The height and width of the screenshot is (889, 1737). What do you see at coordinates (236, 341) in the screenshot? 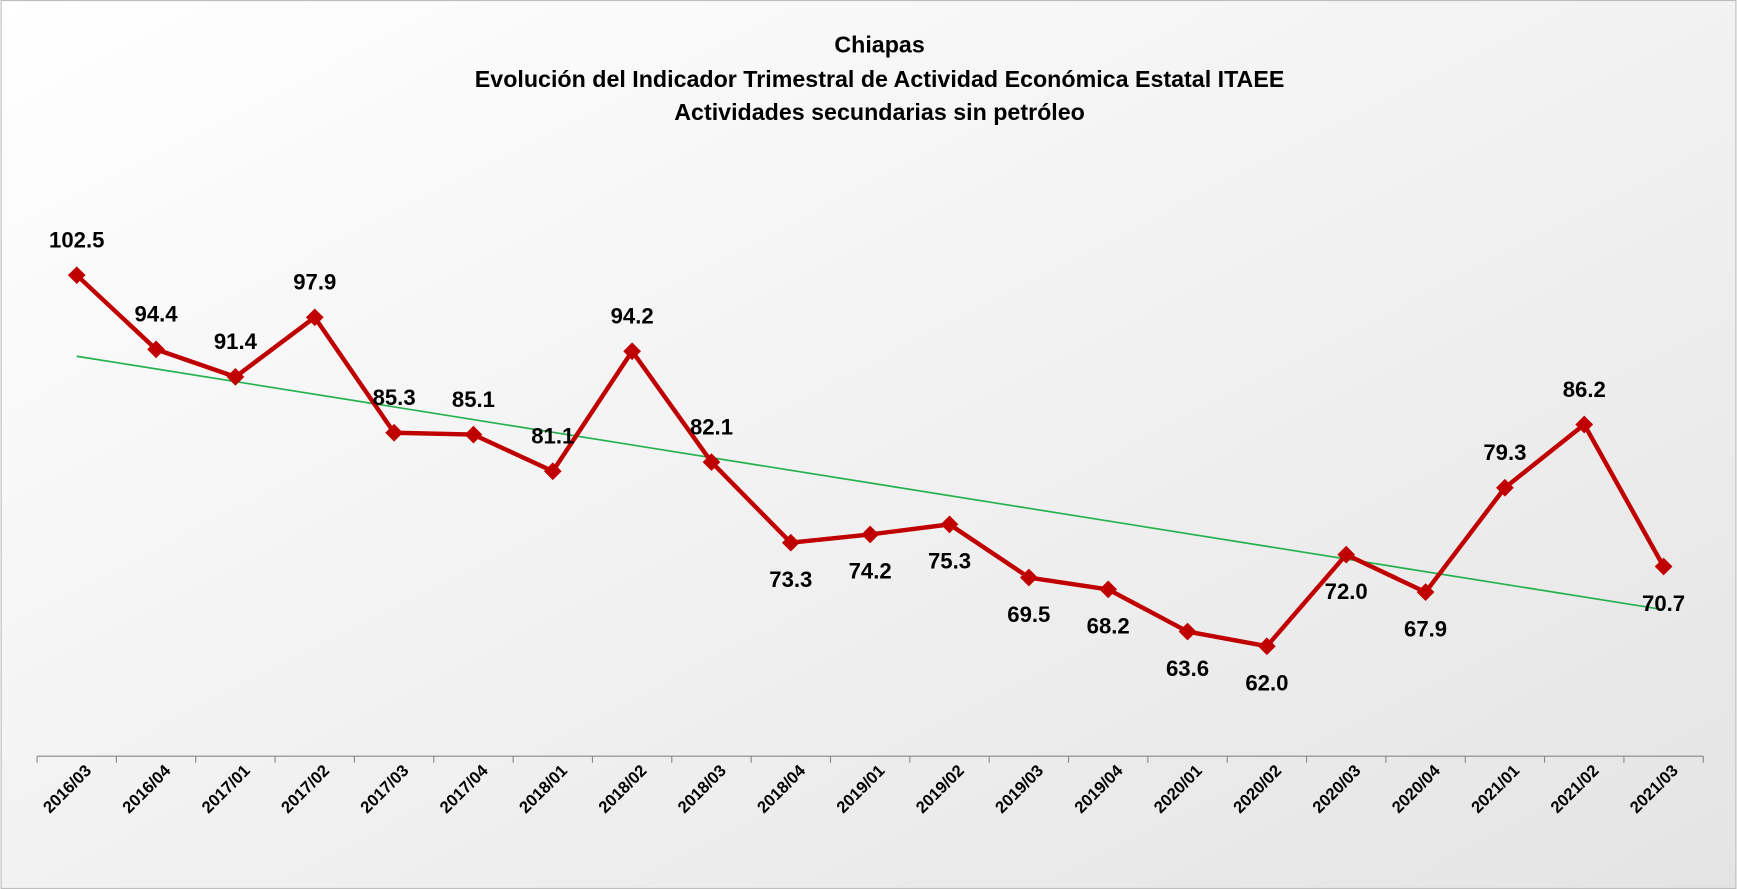
I see `data-label: 91.4` at bounding box center [236, 341].